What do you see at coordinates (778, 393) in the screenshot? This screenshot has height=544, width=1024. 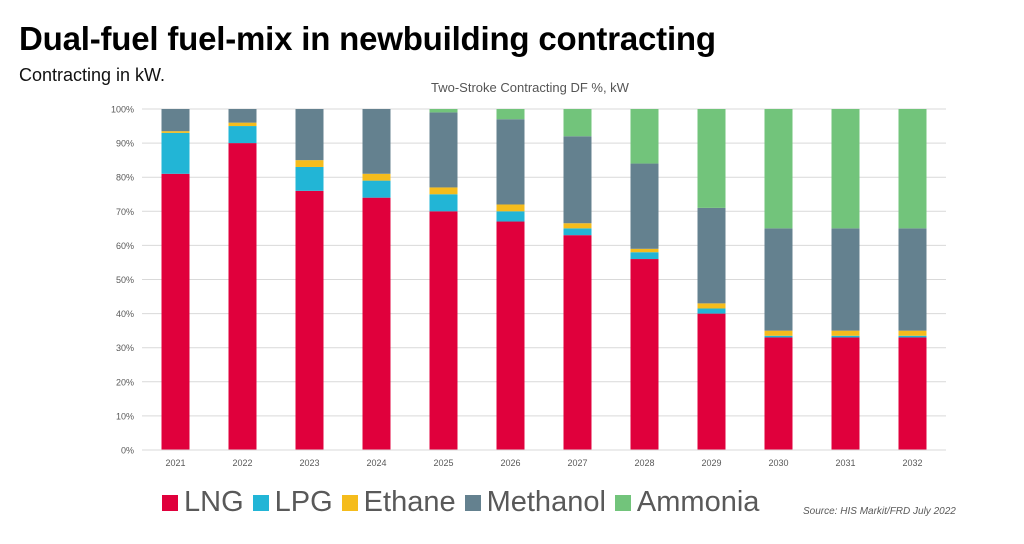 I see `bar-segment-lng-2030` at bounding box center [778, 393].